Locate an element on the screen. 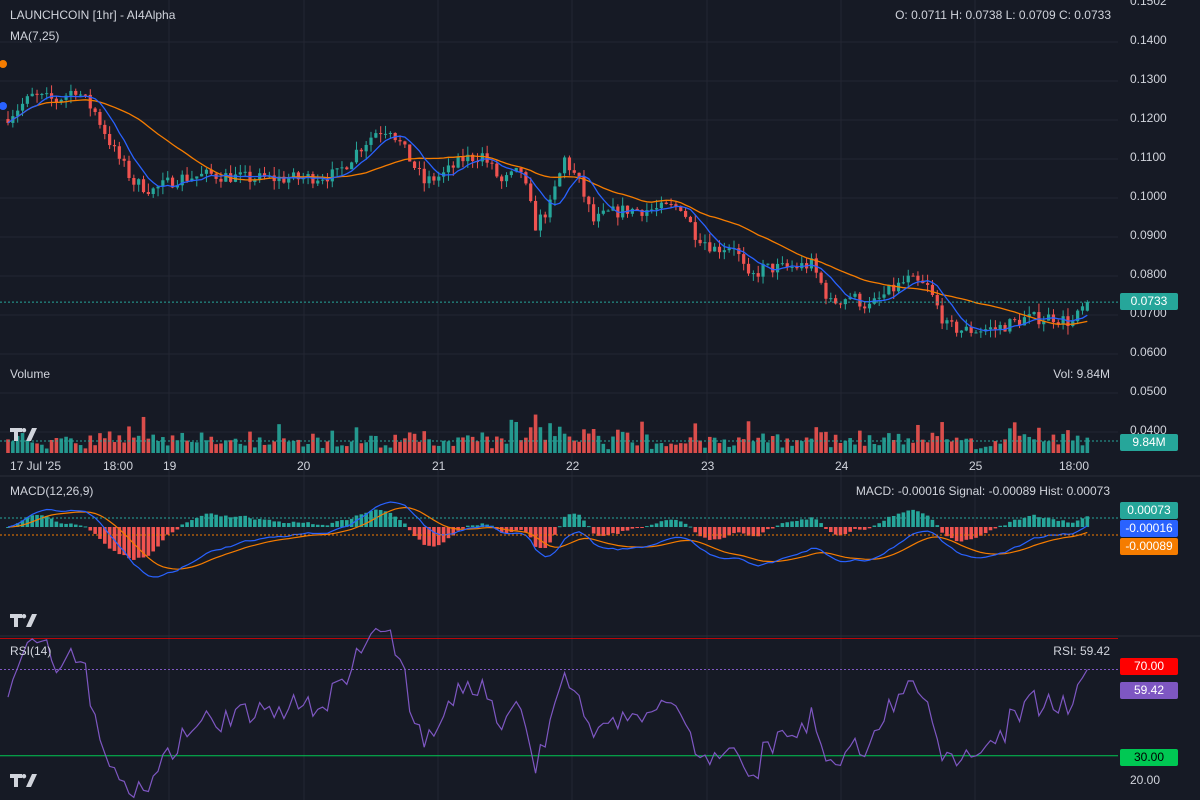  ma-25-marker is located at coordinates (3, 64).